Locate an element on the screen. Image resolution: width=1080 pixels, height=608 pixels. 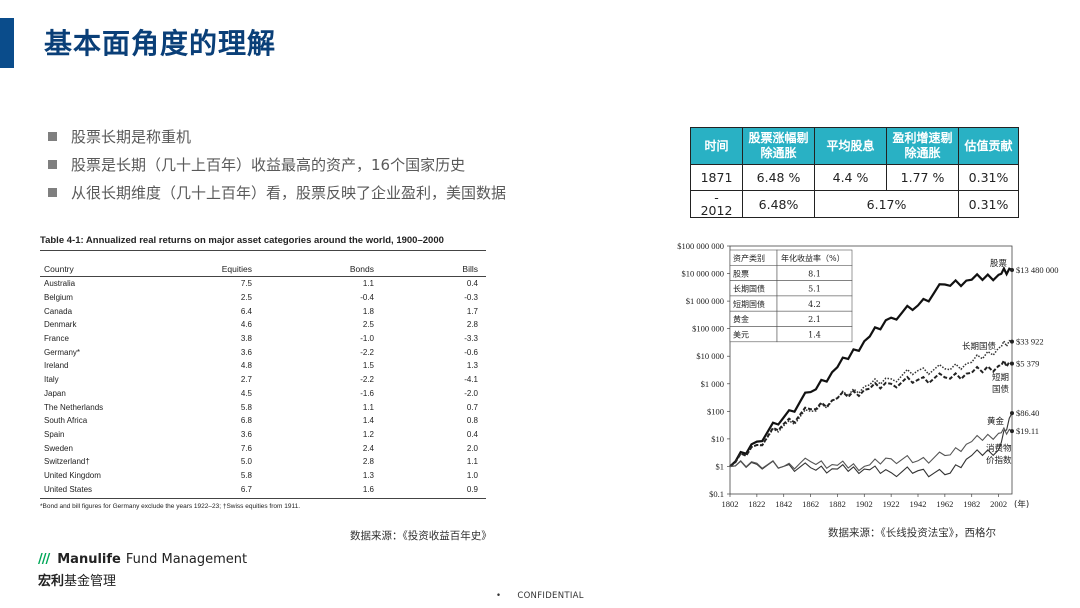
table-cell: The Netherlands is located at coordinates (74, 407).